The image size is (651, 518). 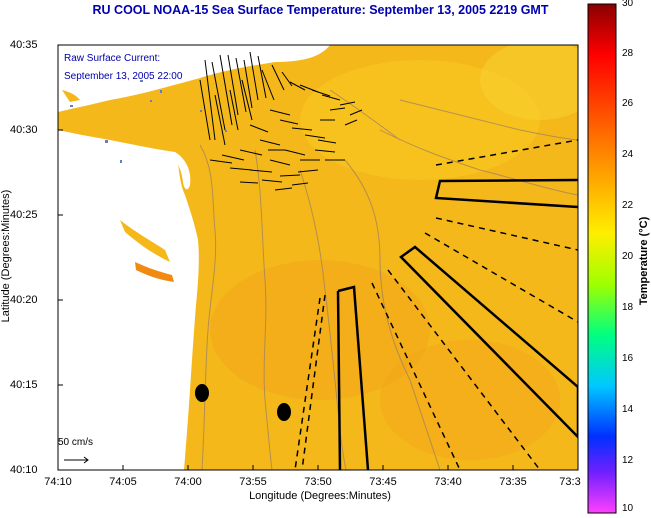 What do you see at coordinates (644, 261) in the screenshot?
I see `colorbar-title: Temperature (°C)` at bounding box center [644, 261].